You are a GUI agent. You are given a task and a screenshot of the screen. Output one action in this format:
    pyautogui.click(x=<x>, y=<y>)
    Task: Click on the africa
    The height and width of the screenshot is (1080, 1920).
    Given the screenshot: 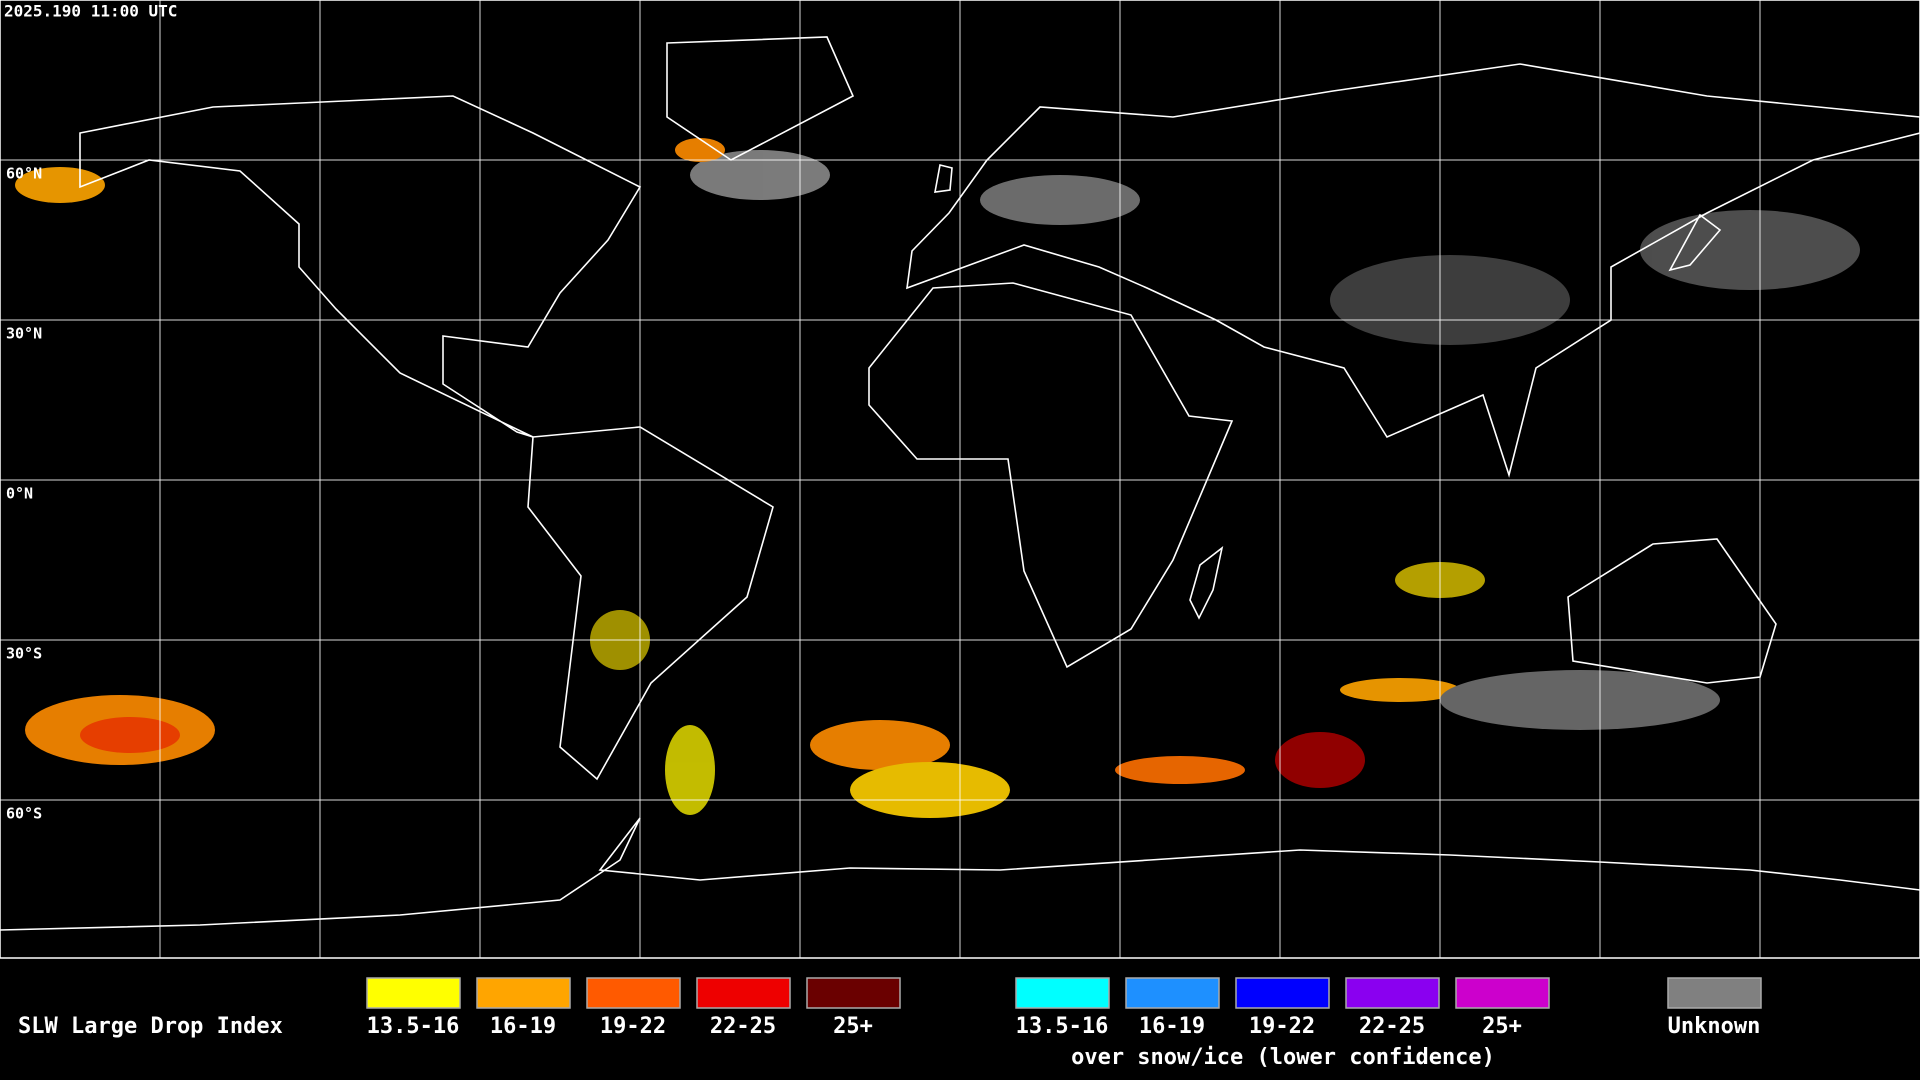 What is the action you would take?
    pyautogui.click(x=1051, y=475)
    